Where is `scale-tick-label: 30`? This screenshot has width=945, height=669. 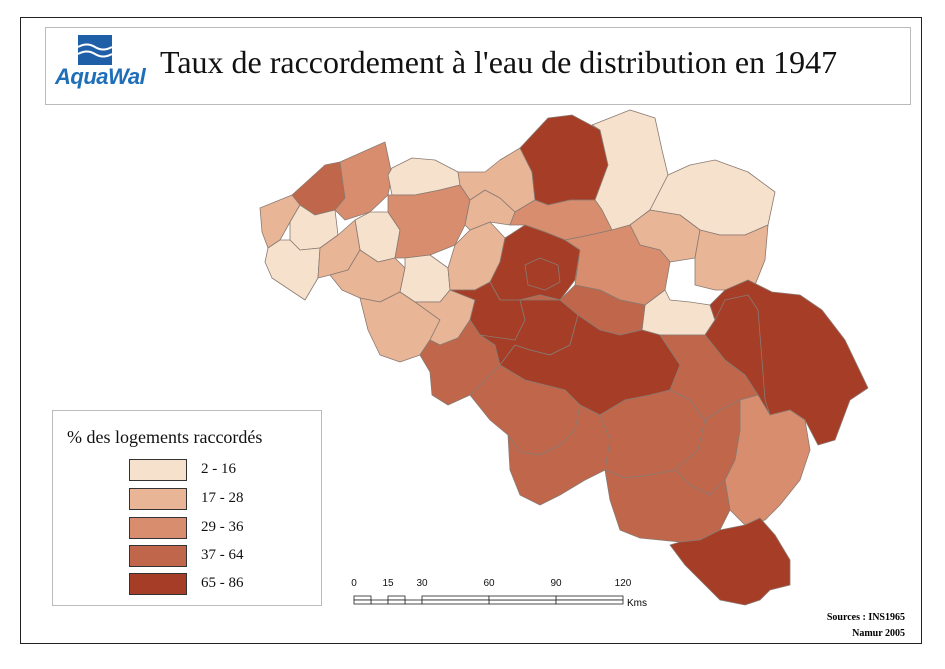
scale-tick-label: 30 is located at coordinates (422, 583).